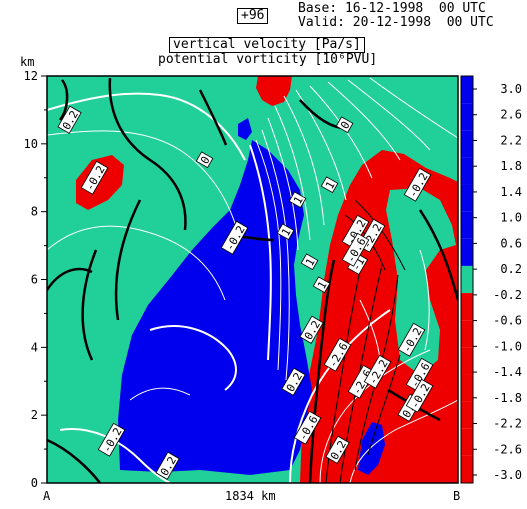  I want to click on colorbar-label: 1.8, so click(511, 166).